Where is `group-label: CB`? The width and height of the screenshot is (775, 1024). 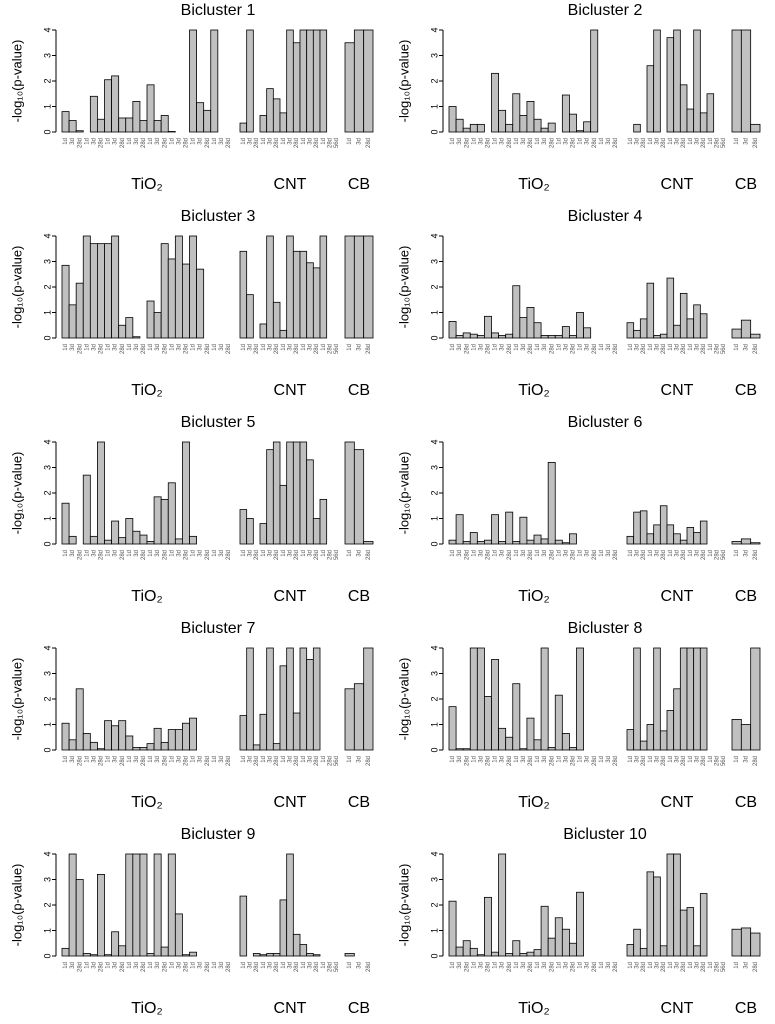
group-label: CB is located at coordinates (746, 390).